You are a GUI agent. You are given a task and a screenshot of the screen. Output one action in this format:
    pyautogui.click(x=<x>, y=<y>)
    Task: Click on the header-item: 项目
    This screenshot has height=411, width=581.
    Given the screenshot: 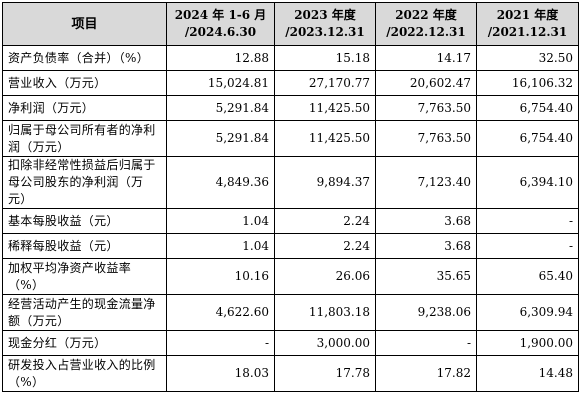 What is the action you would take?
    pyautogui.click(x=84, y=24)
    